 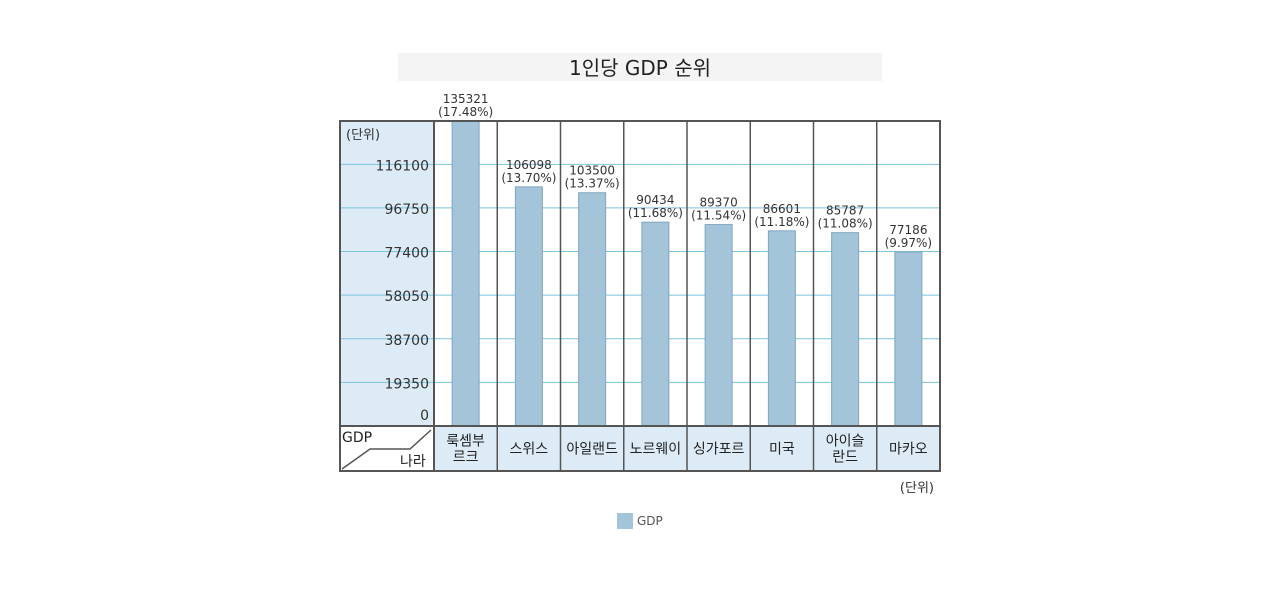 What do you see at coordinates (465, 112) in the screenshot?
I see `bar-percent-label: (17.48%)` at bounding box center [465, 112].